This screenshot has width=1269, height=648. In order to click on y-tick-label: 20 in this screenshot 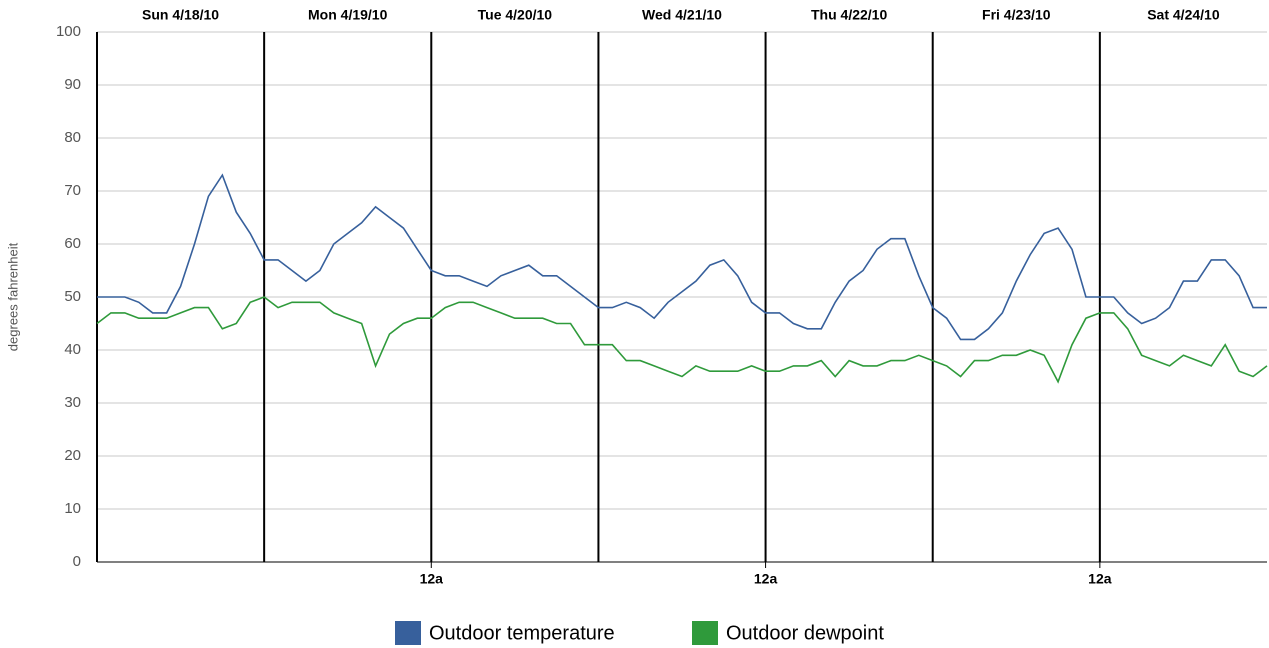, I will do `click(72, 455)`.